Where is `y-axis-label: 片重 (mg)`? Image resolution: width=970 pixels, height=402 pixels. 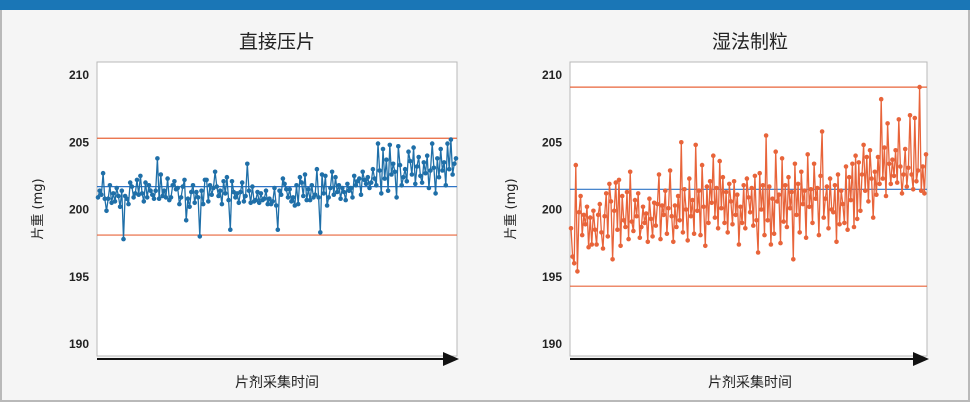 y-axis-label: 片重 (mg) is located at coordinates (511, 208).